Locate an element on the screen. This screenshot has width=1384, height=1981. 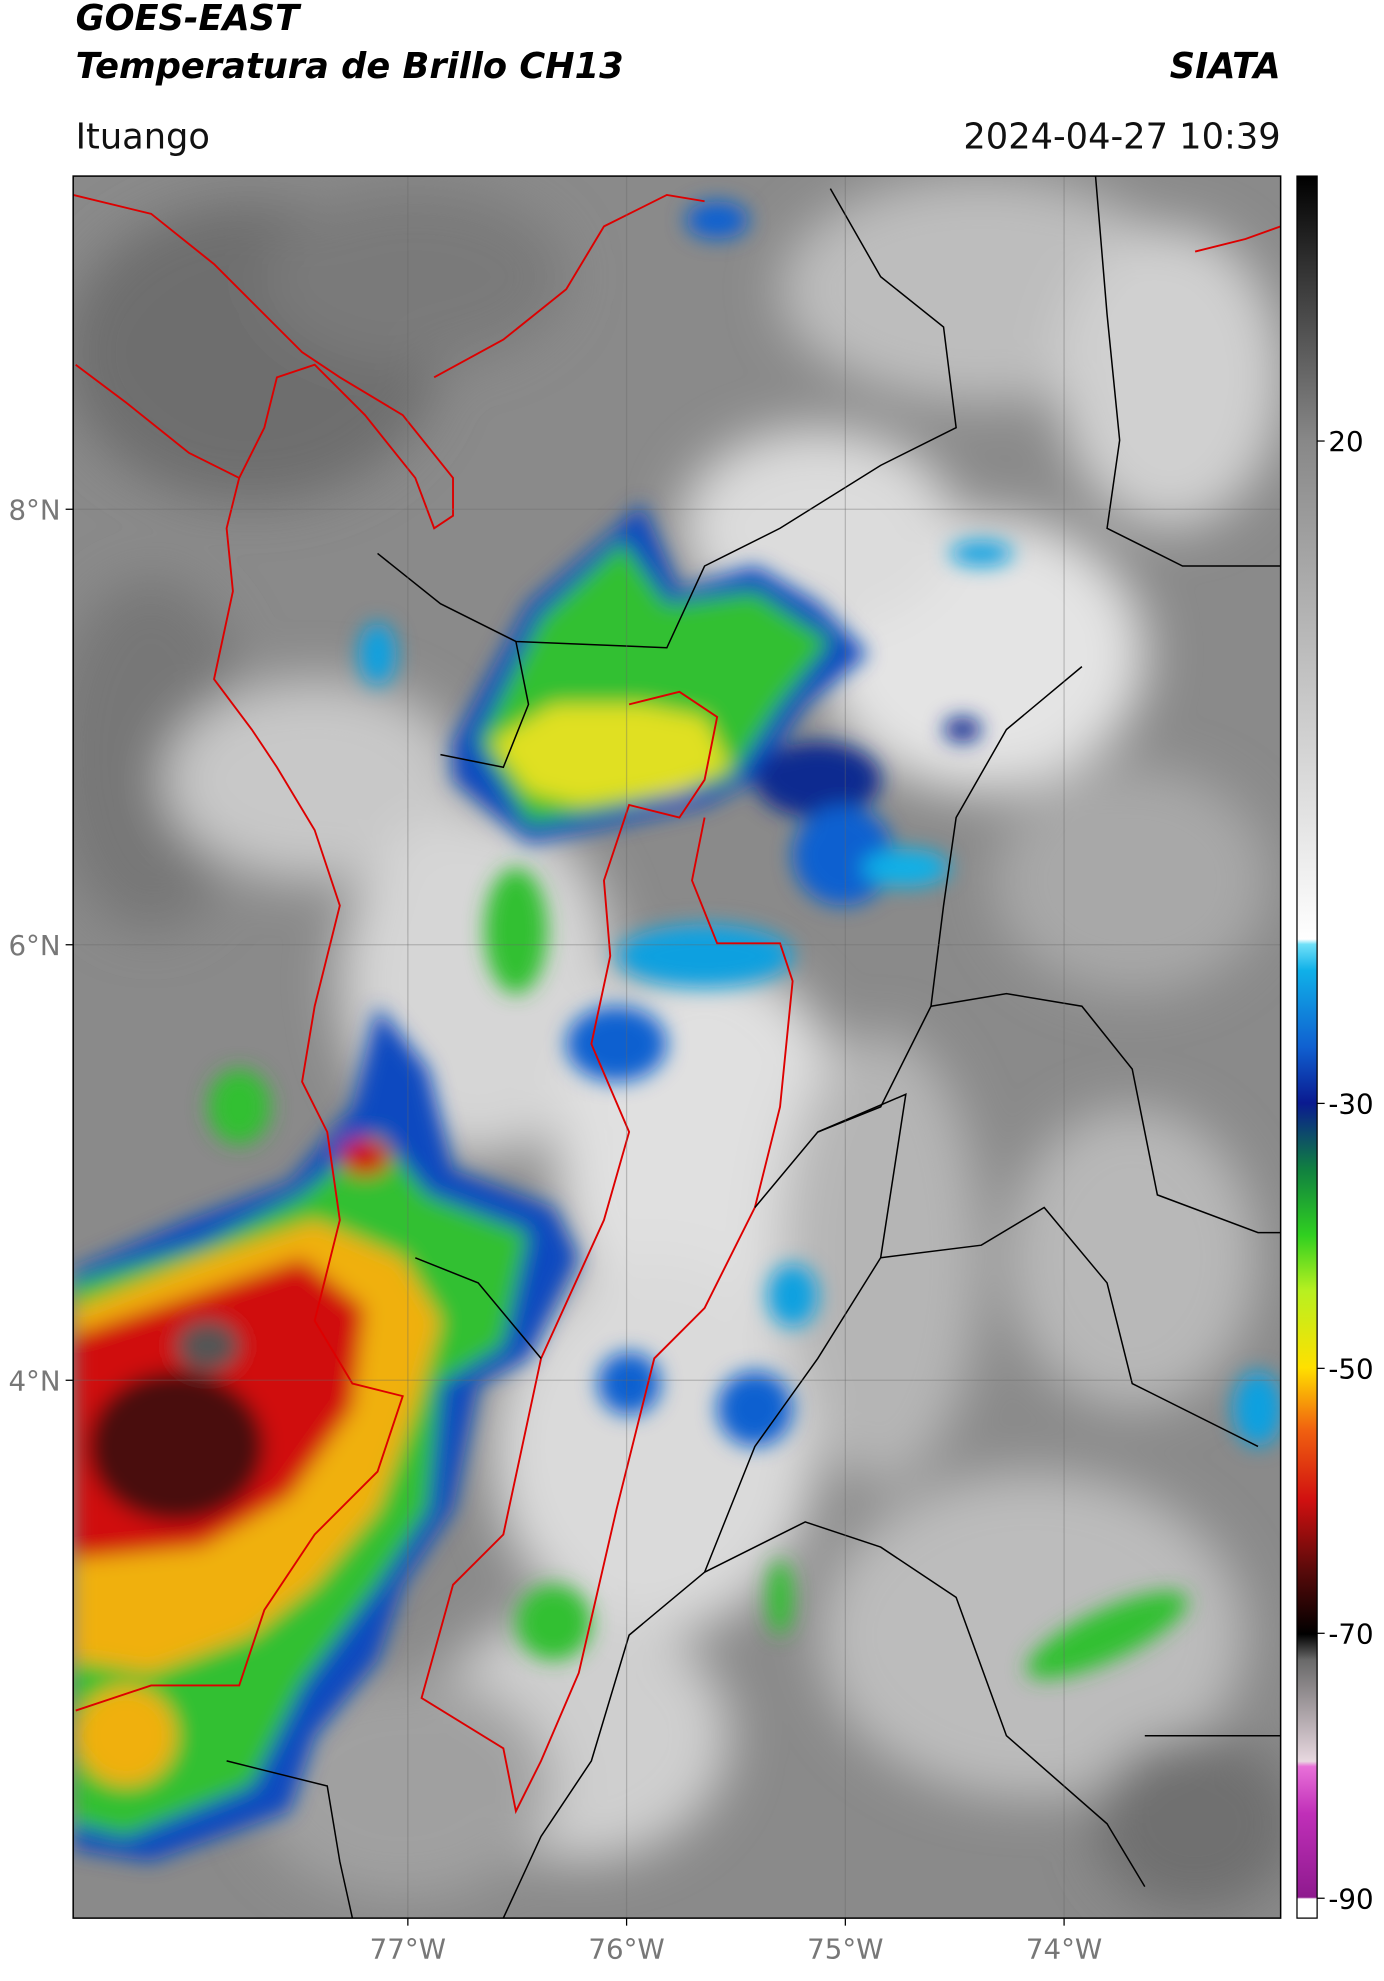
colorbar-tick-label: -30 is located at coordinates (1350, 1103).